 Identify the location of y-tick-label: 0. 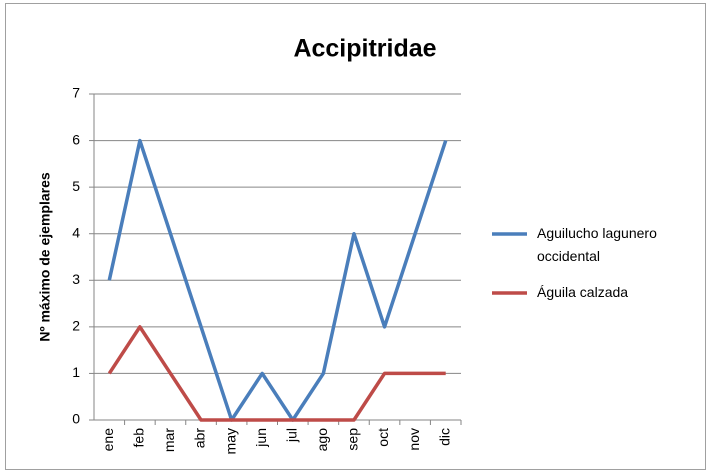
(76, 419).